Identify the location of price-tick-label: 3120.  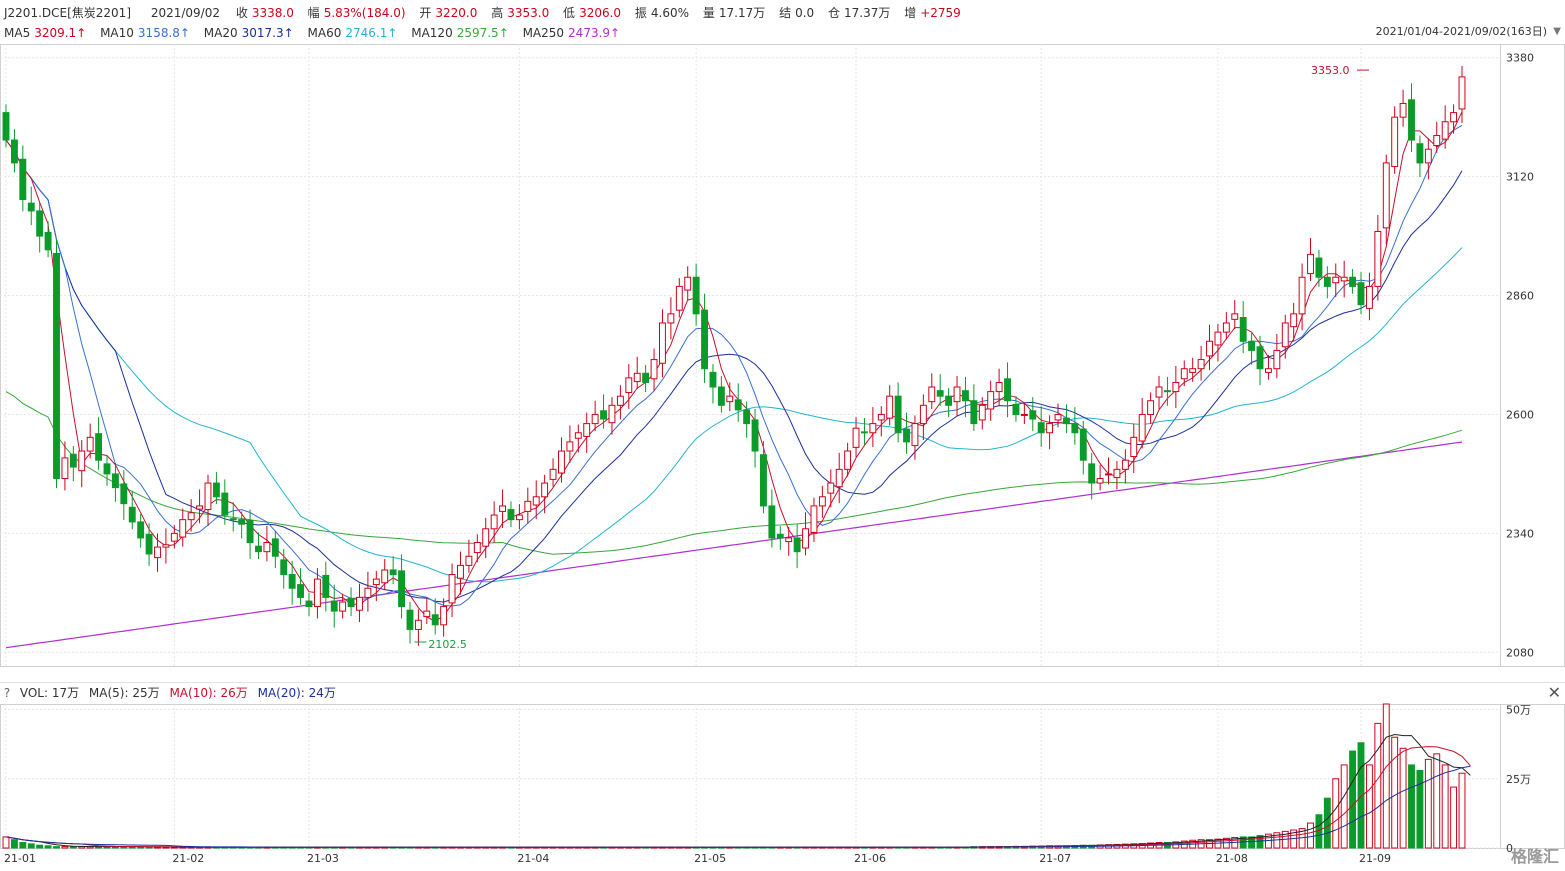
(1520, 177).